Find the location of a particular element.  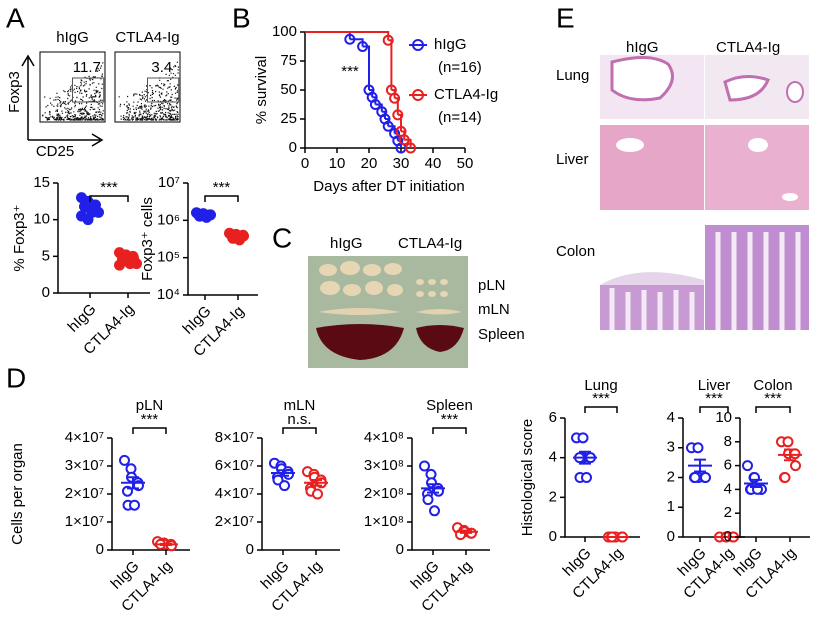

panel-letter: A is located at coordinates (15, 17).